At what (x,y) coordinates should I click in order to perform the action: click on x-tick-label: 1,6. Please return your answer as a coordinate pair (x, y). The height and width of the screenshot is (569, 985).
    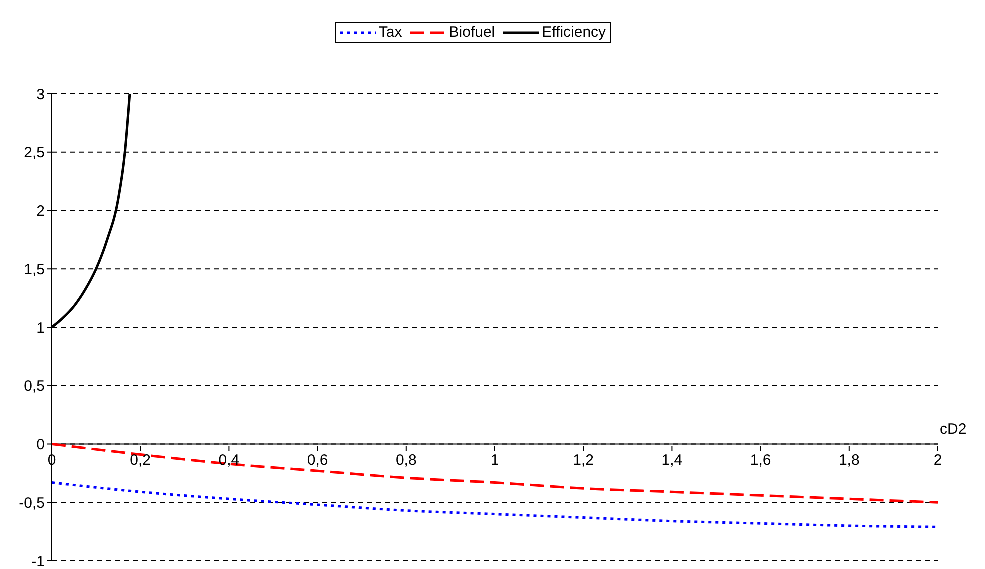
    Looking at the image, I should click on (761, 460).